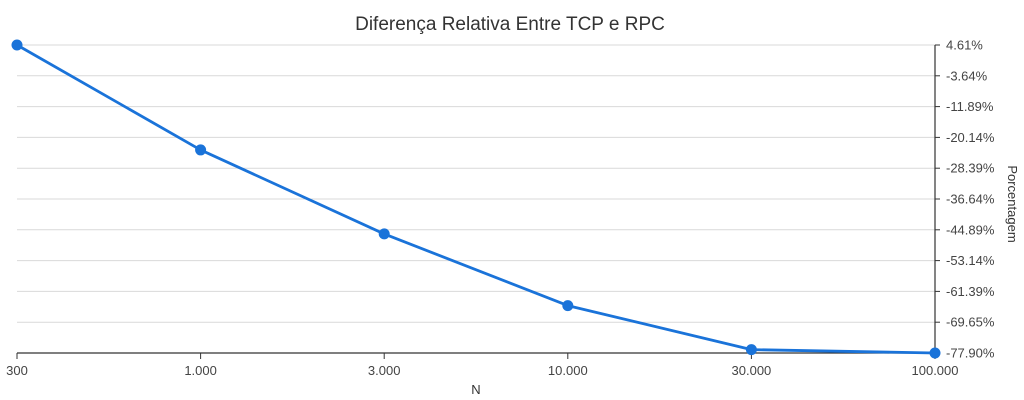  What do you see at coordinates (384, 370) in the screenshot?
I see `x-tick-label: 3.000` at bounding box center [384, 370].